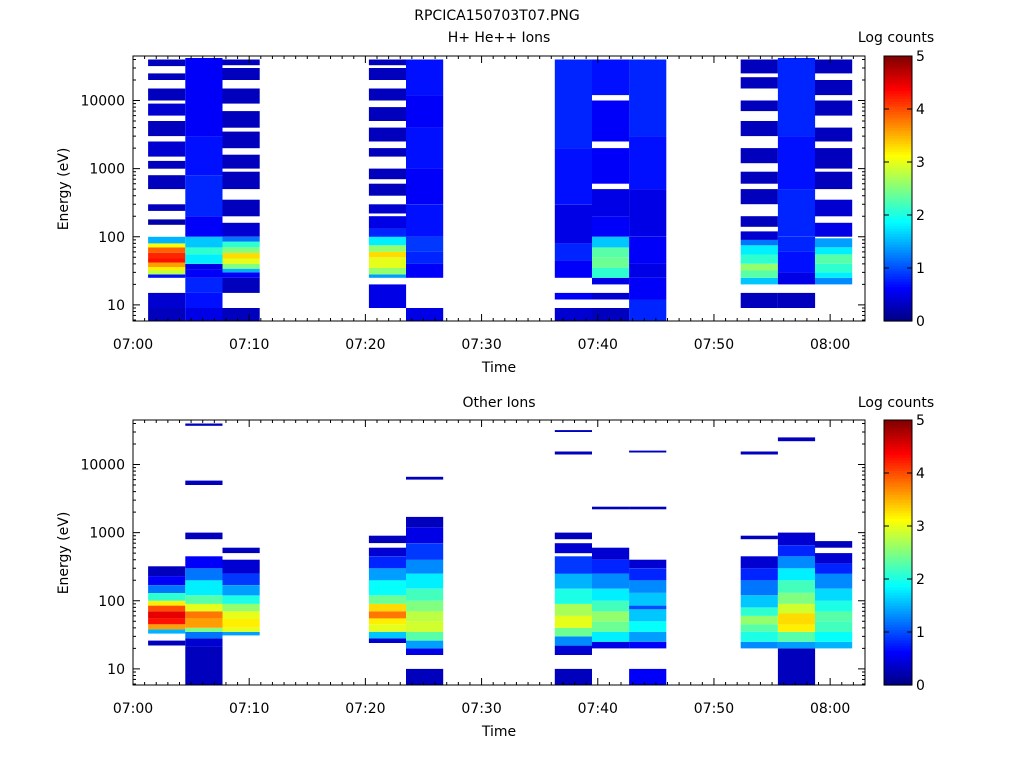 Image resolution: width=1024 pixels, height=768 pixels. I want to click on colorbar-frame, so click(898, 188).